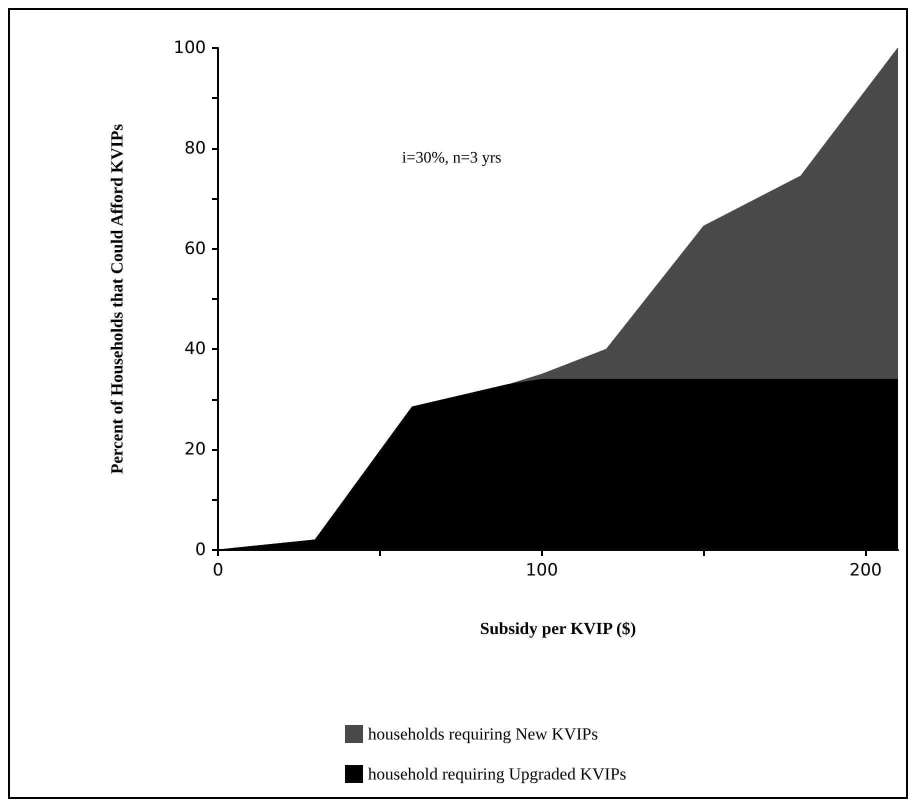  Describe the element at coordinates (542, 570) in the screenshot. I see `x-tick-label: 100` at that location.